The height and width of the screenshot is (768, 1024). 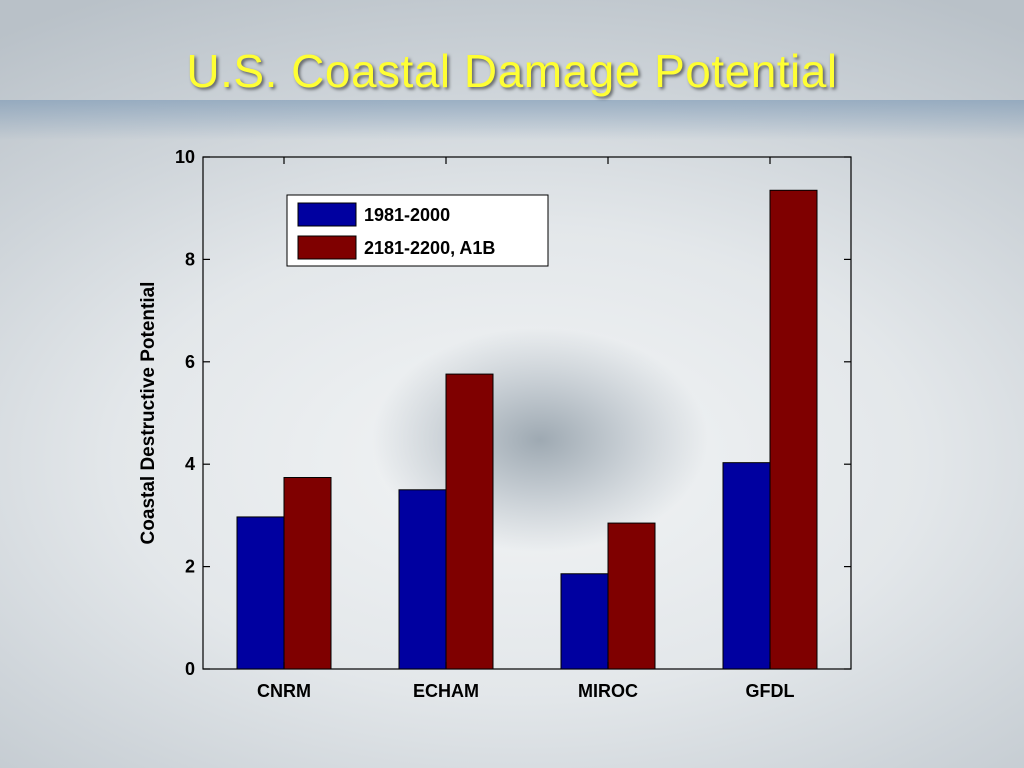 What do you see at coordinates (608, 691) in the screenshot?
I see `x-tick-label: MIROC` at bounding box center [608, 691].